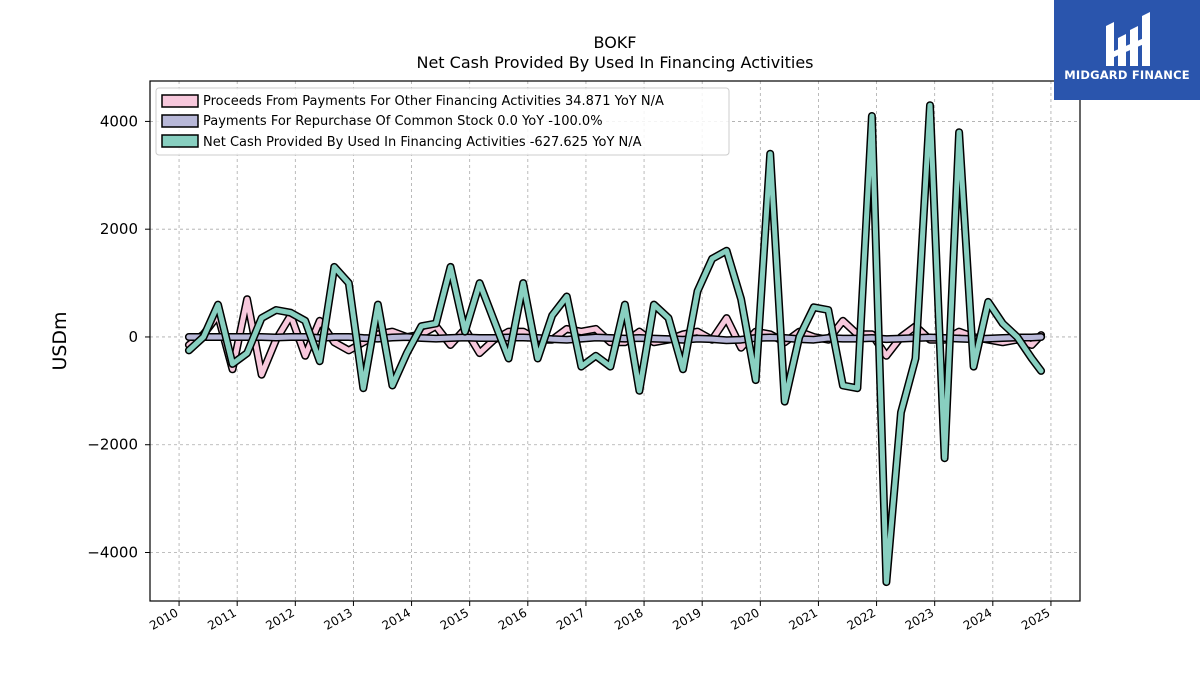 The width and height of the screenshot is (1200, 675). I want to click on logo-text: MIDGARD FINANCE, so click(1127, 75).